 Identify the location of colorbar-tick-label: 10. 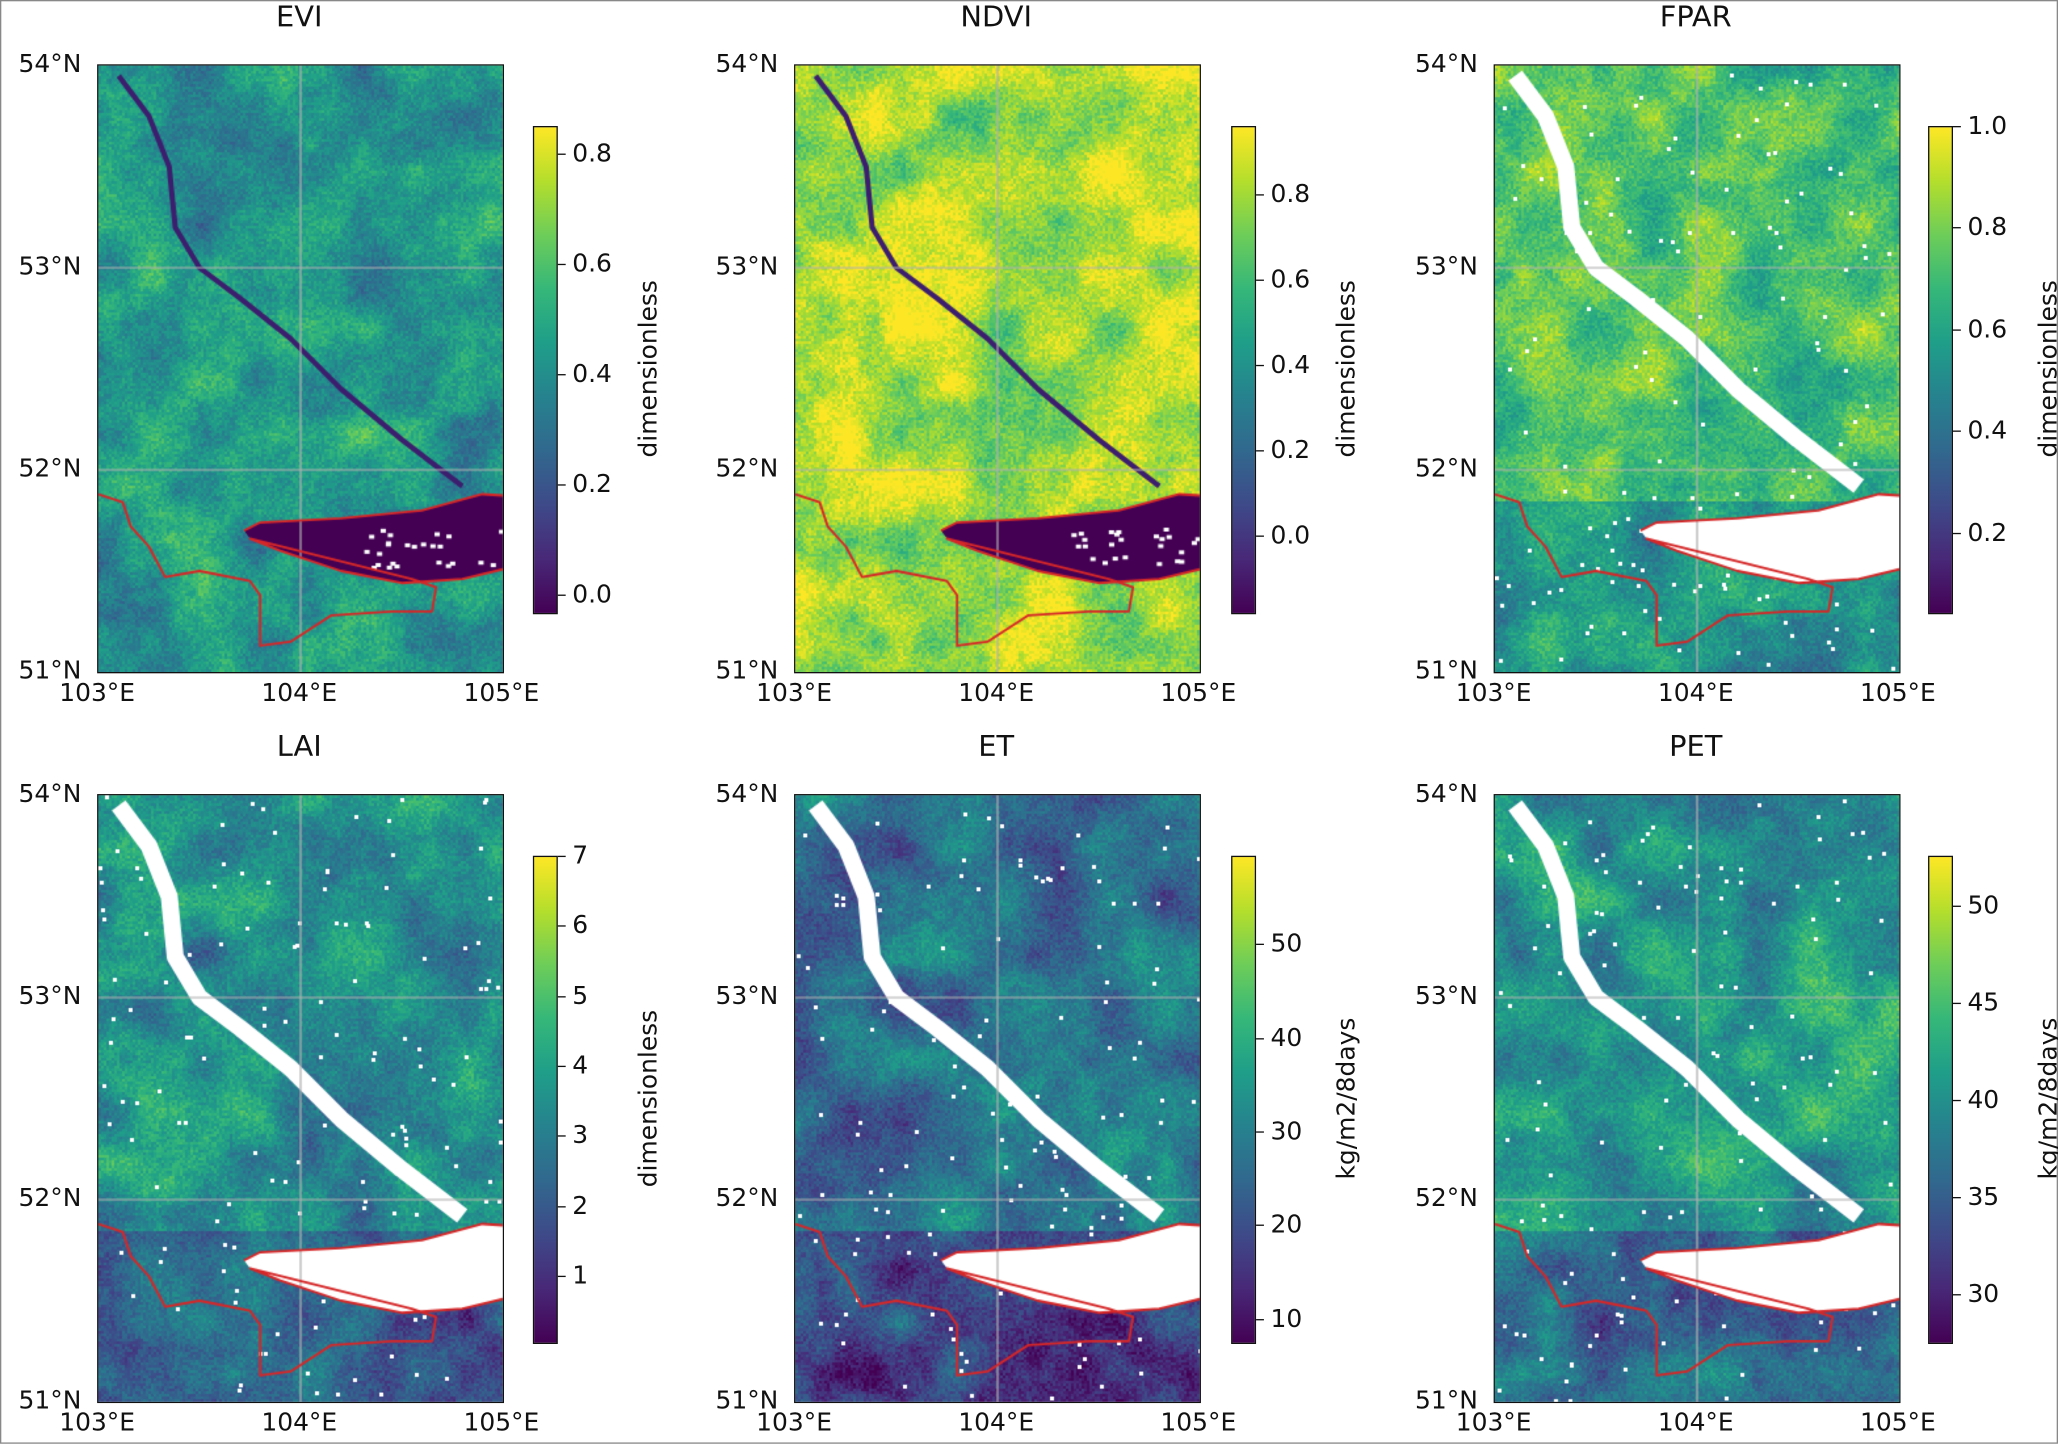
(1286, 1319).